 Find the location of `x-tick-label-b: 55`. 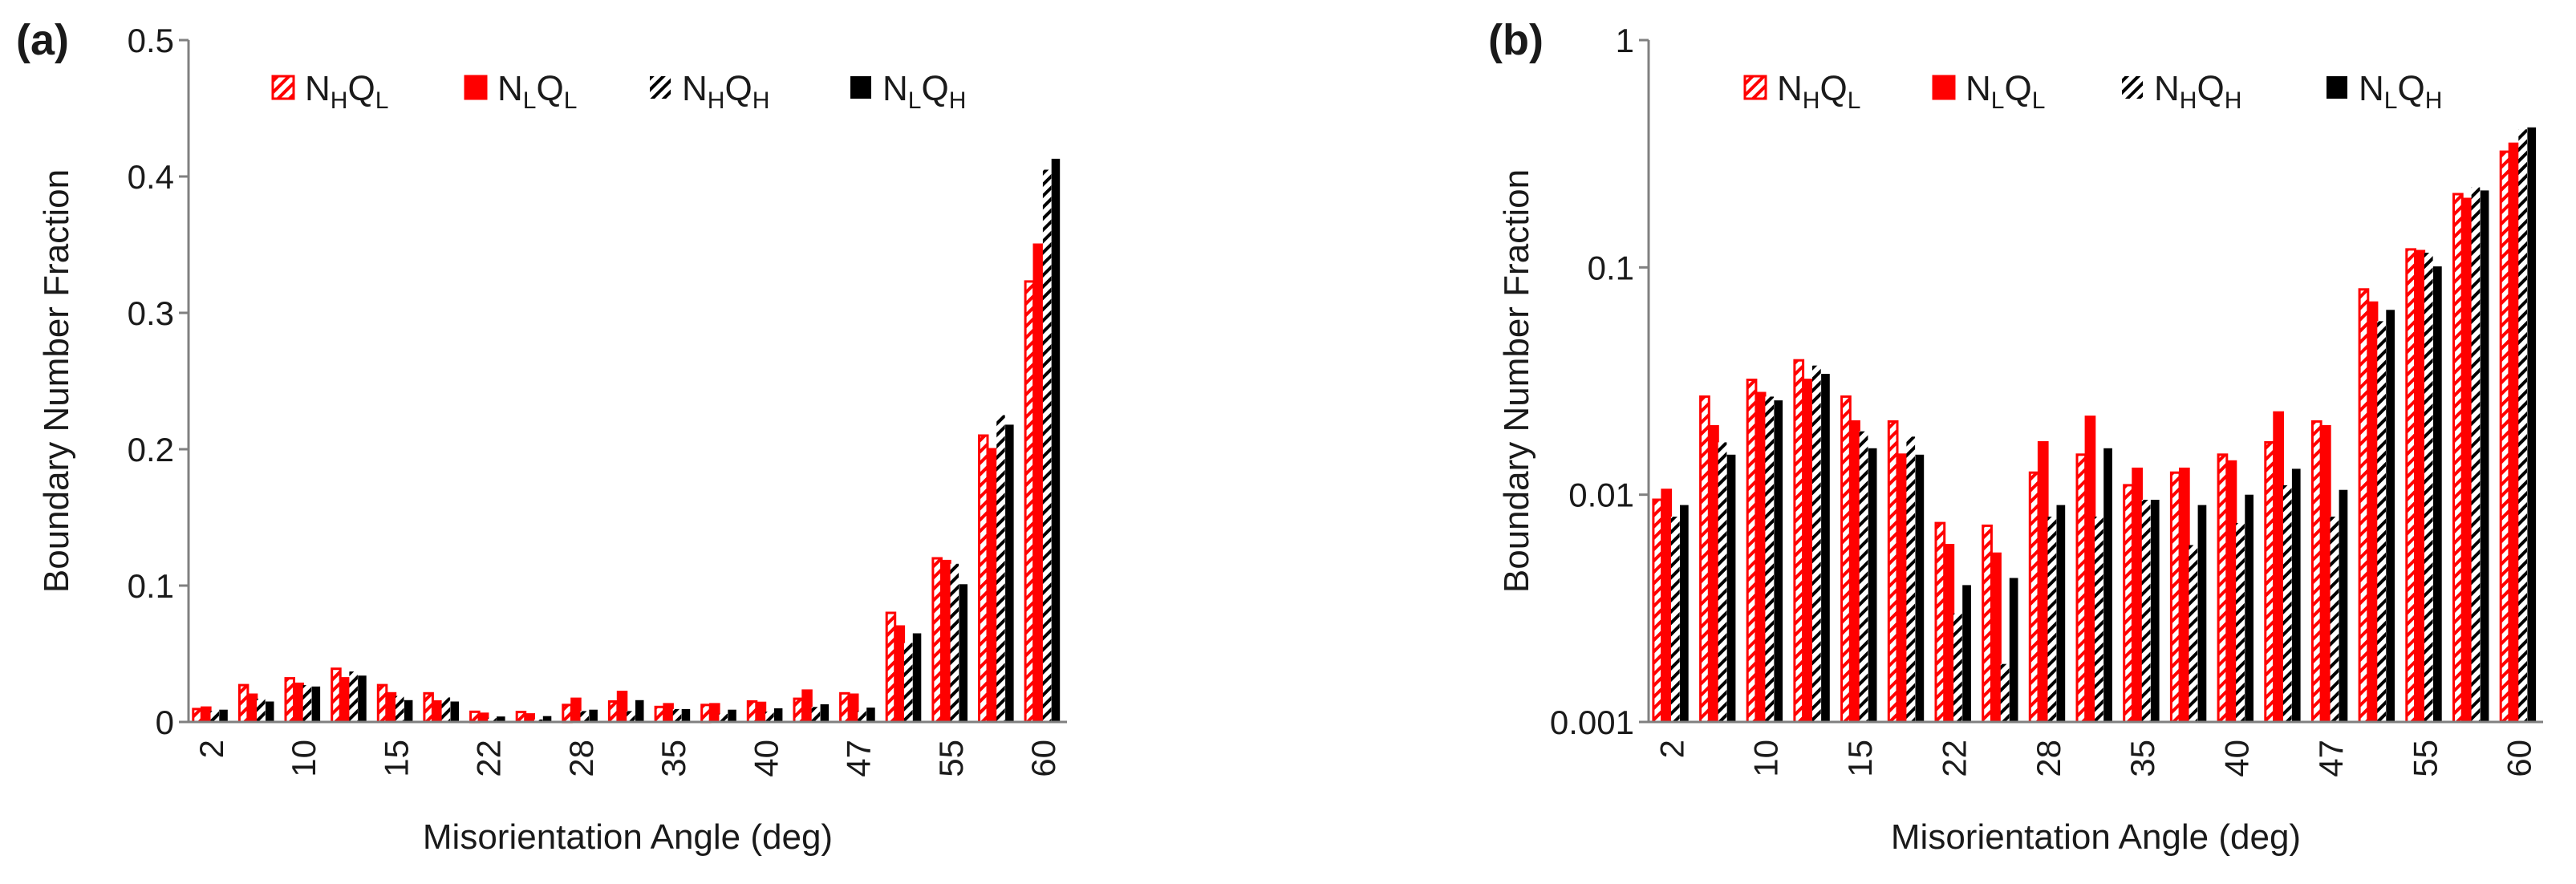

x-tick-label-b: 55 is located at coordinates (2425, 758).